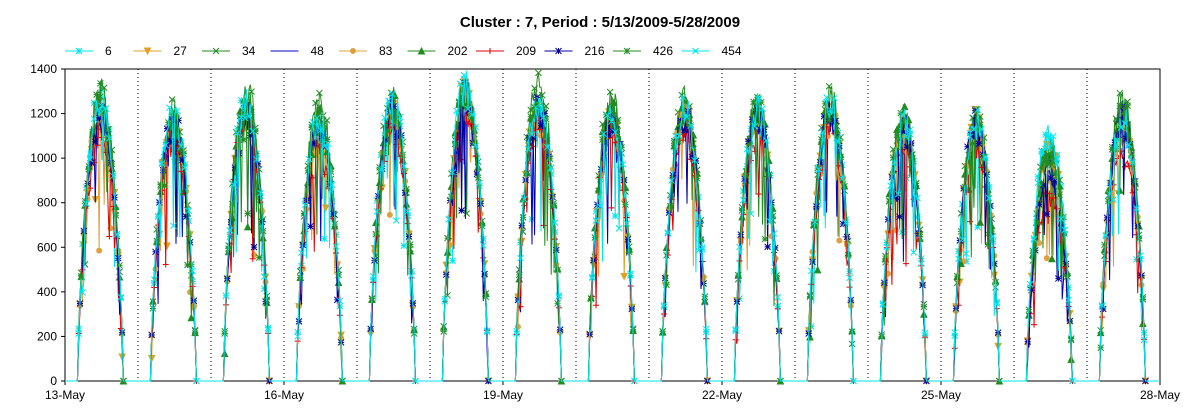 The image size is (1200, 420). Describe the element at coordinates (88, 51) in the screenshot. I see `legend-item: 6` at that location.